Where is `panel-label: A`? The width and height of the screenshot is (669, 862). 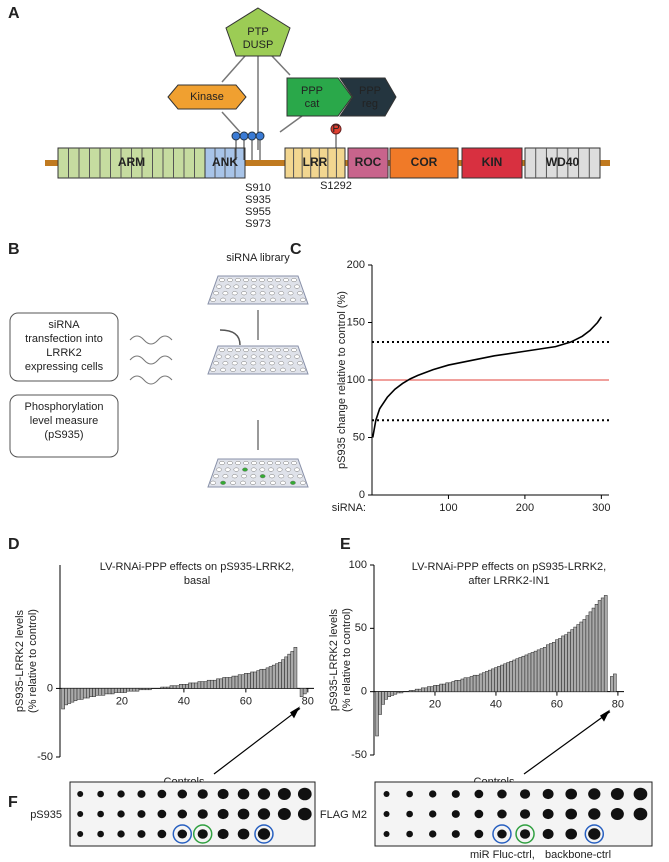 panel-label: A is located at coordinates (14, 13).